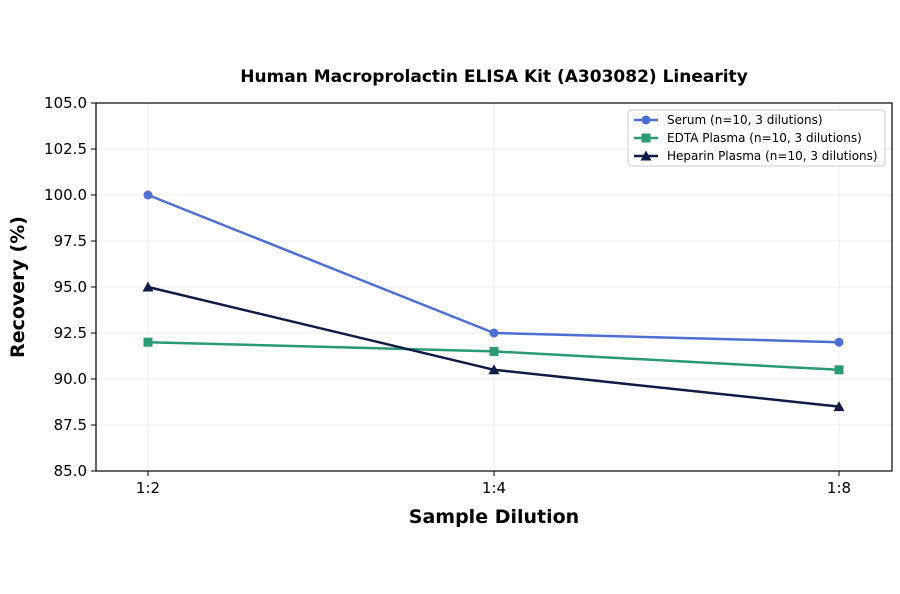 This screenshot has height=594, width=900. What do you see at coordinates (70, 241) in the screenshot?
I see `y-tick-label: 97.5` at bounding box center [70, 241].